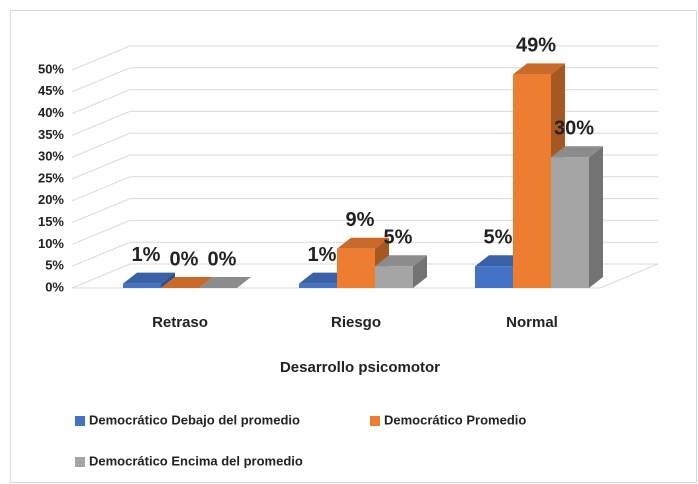  Describe the element at coordinates (360, 367) in the screenshot. I see `x-axis-title: Desarrollo psicomotor` at that location.